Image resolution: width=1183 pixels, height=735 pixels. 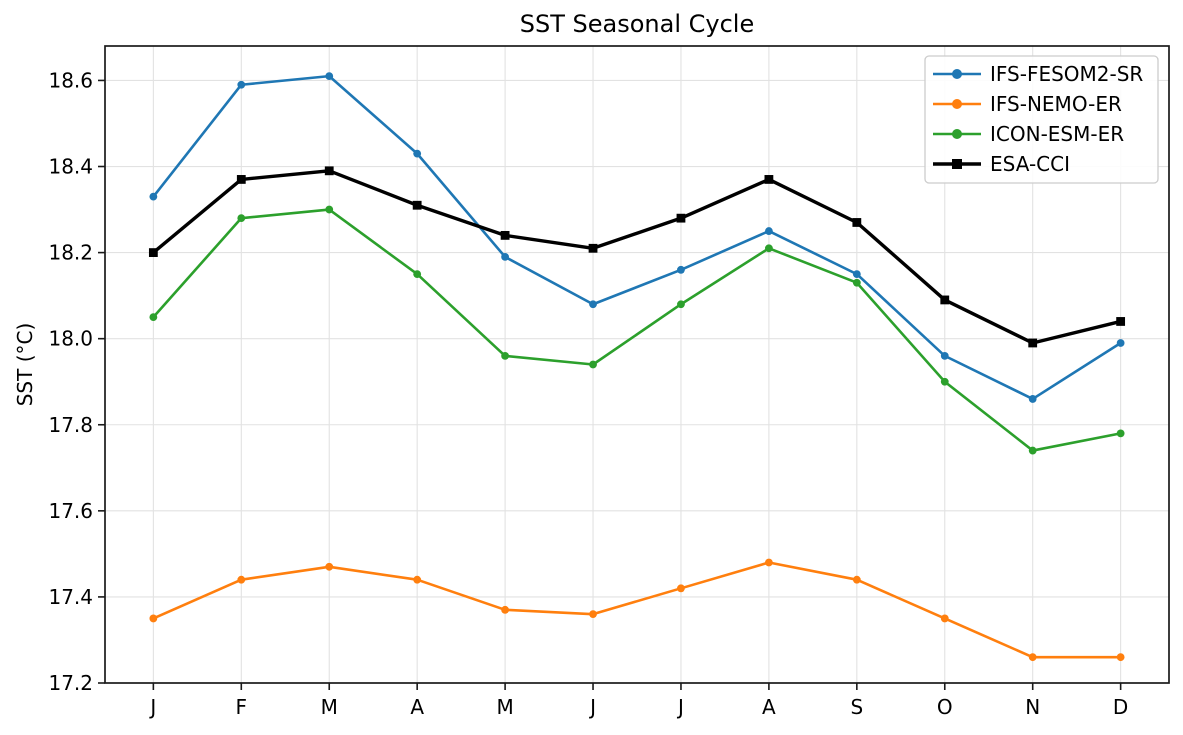 What do you see at coordinates (1032, 707) in the screenshot?
I see `x-tick-label: N` at bounding box center [1032, 707].